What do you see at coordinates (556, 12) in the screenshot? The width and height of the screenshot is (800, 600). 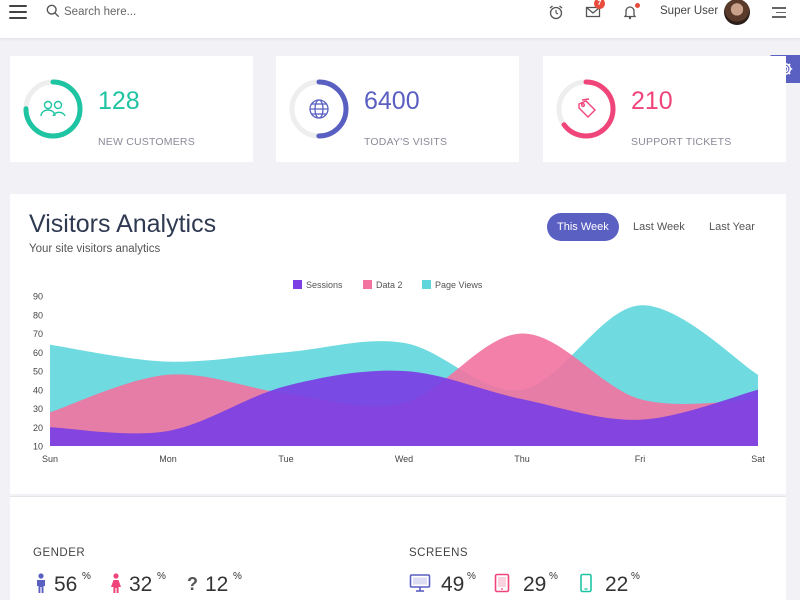 I see `alarm-clock-icon` at bounding box center [556, 12].